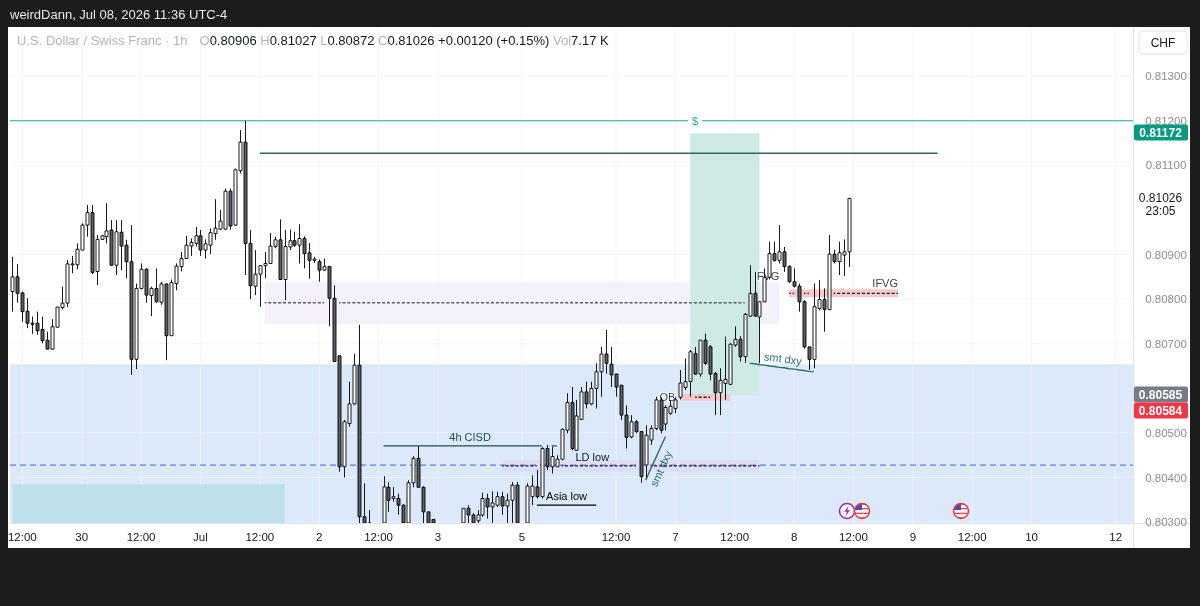  I want to click on x-tick-label: 7, so click(675, 537).